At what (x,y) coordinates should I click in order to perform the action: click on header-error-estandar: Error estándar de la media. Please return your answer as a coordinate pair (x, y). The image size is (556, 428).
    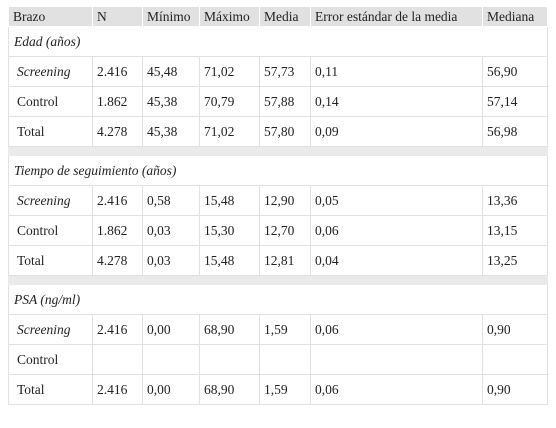
    Looking at the image, I should click on (396, 16).